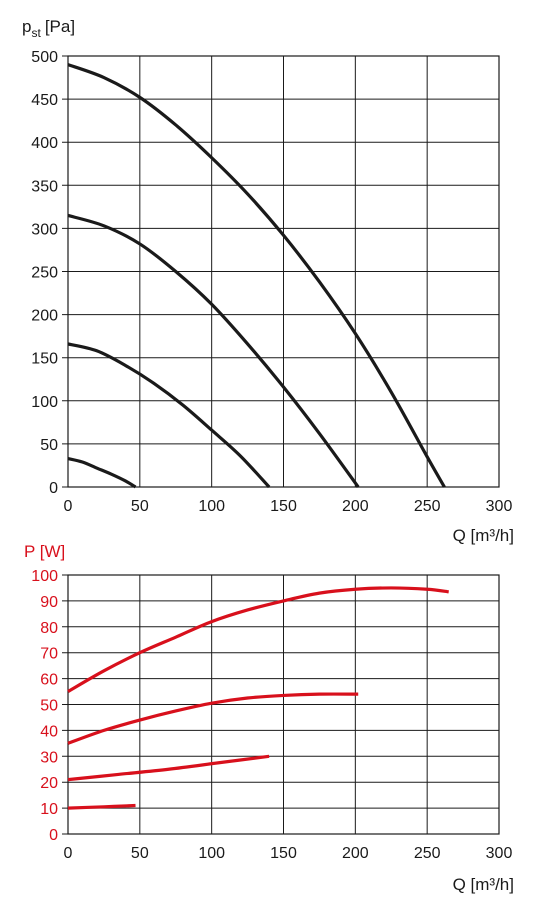  What do you see at coordinates (44, 359) in the screenshot?
I see `y-tick-label: 150` at bounding box center [44, 359].